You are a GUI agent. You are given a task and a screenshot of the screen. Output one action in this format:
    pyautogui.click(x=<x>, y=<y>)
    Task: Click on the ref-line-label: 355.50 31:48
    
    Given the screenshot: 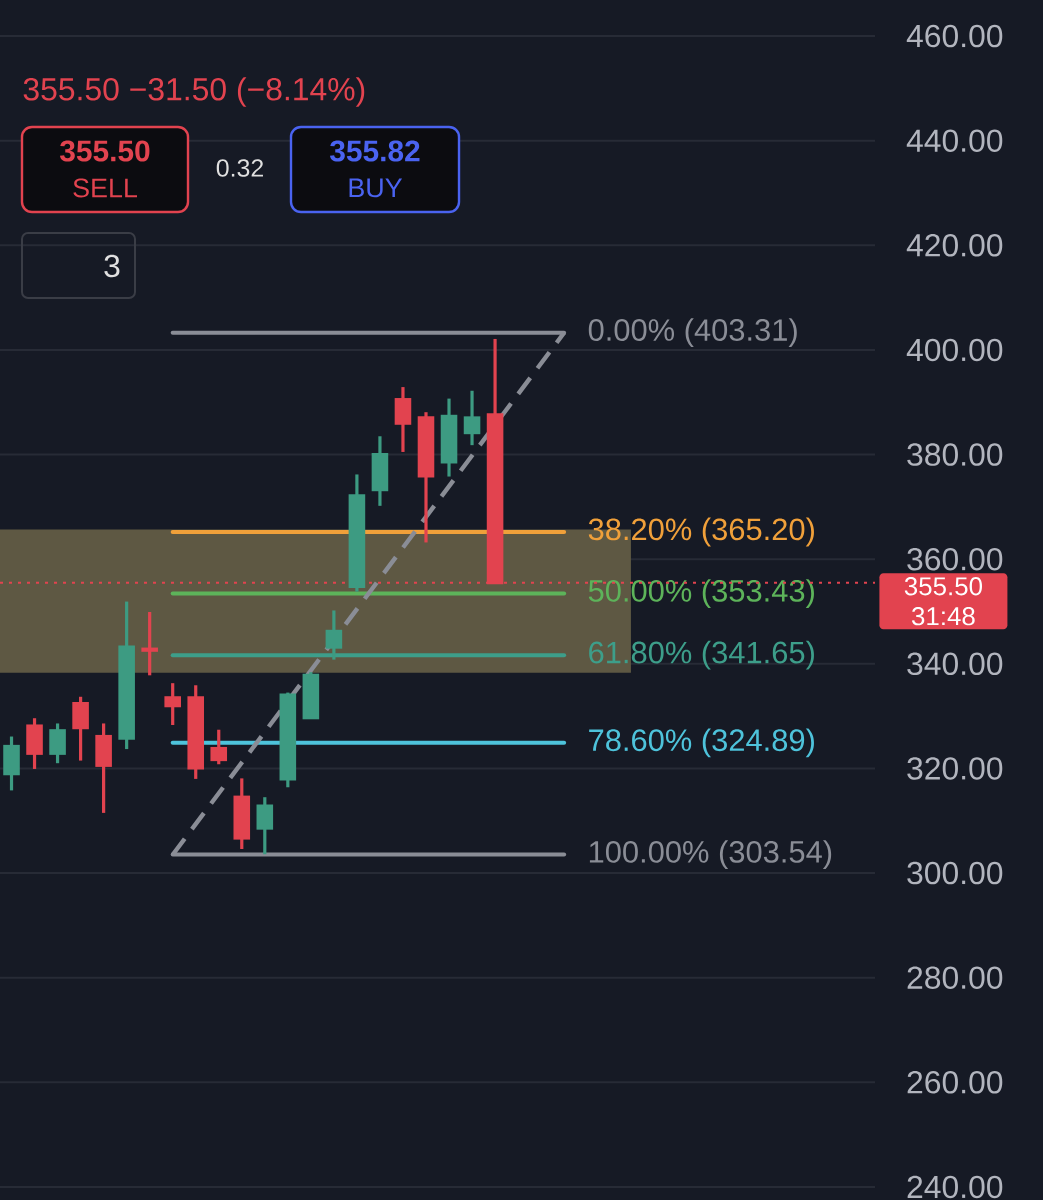 What is the action you would take?
    pyautogui.click(x=943, y=601)
    